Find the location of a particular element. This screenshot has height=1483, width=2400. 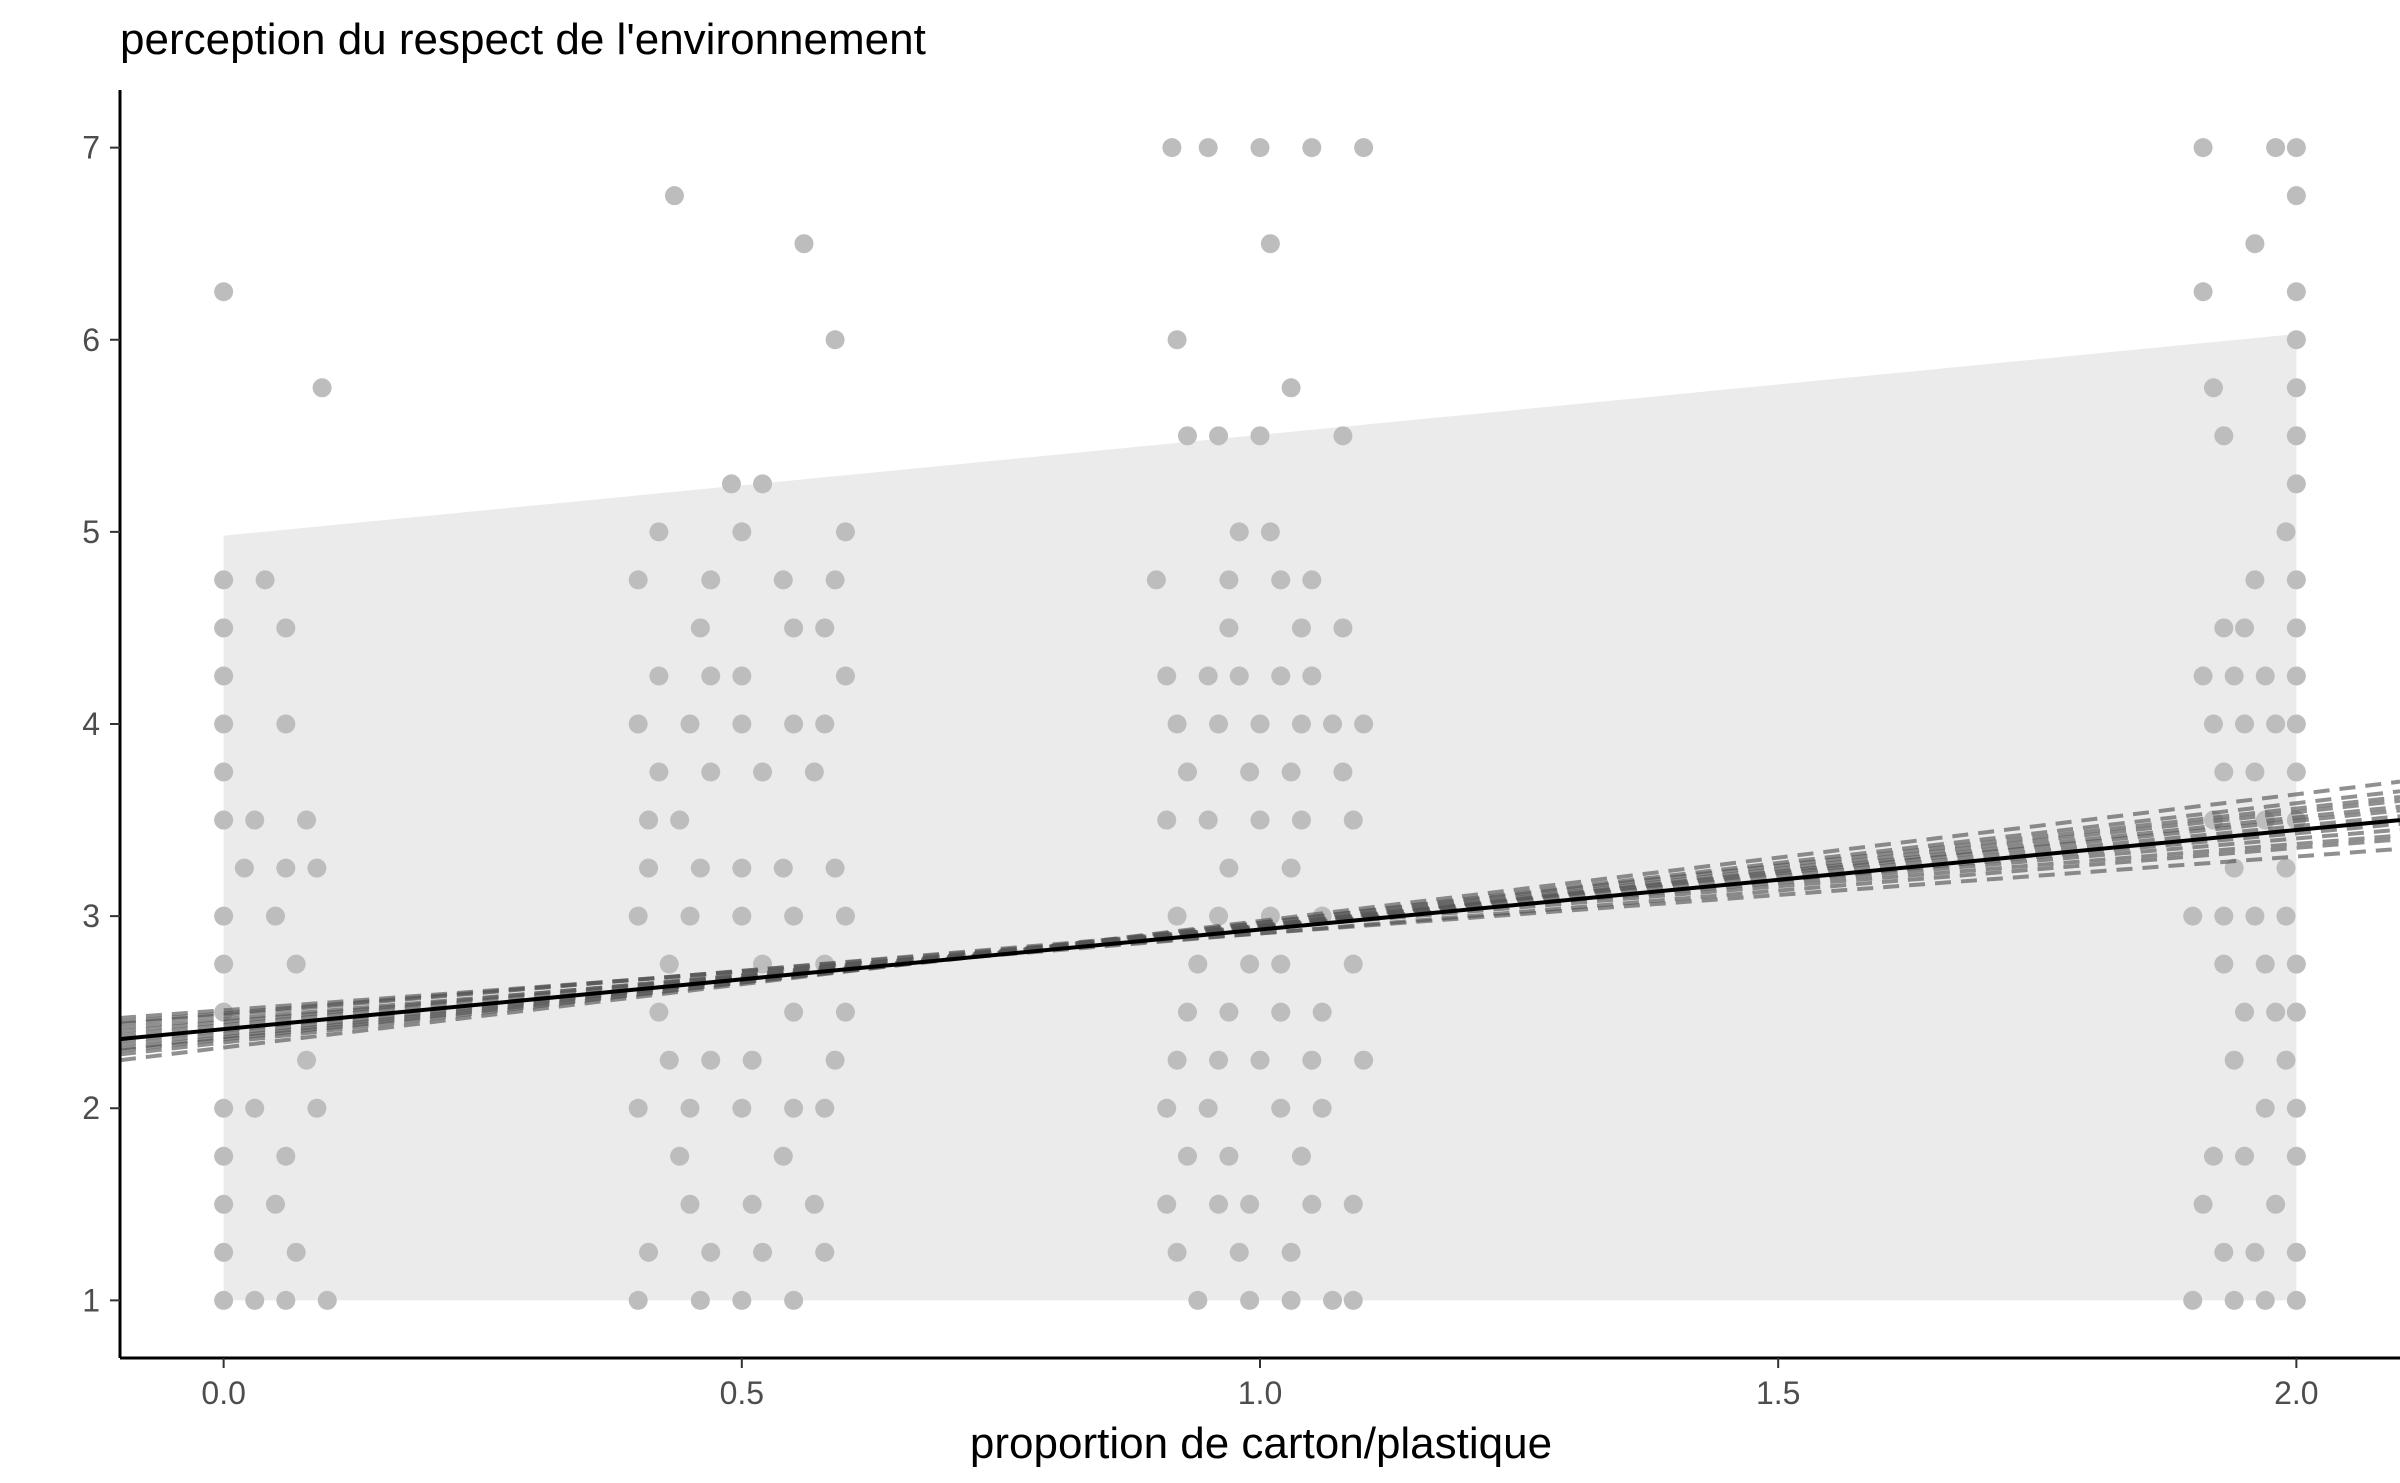

bootstrap-line is located at coordinates (1259, 933).